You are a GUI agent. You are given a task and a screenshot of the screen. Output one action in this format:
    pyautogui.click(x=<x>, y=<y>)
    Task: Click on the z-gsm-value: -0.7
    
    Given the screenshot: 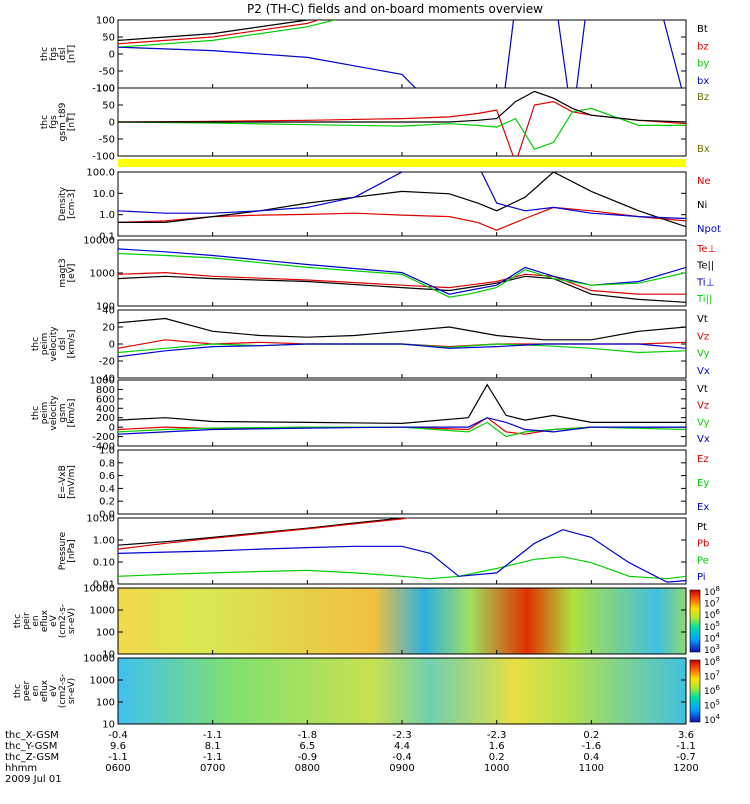 What is the action you would take?
    pyautogui.click(x=686, y=757)
    